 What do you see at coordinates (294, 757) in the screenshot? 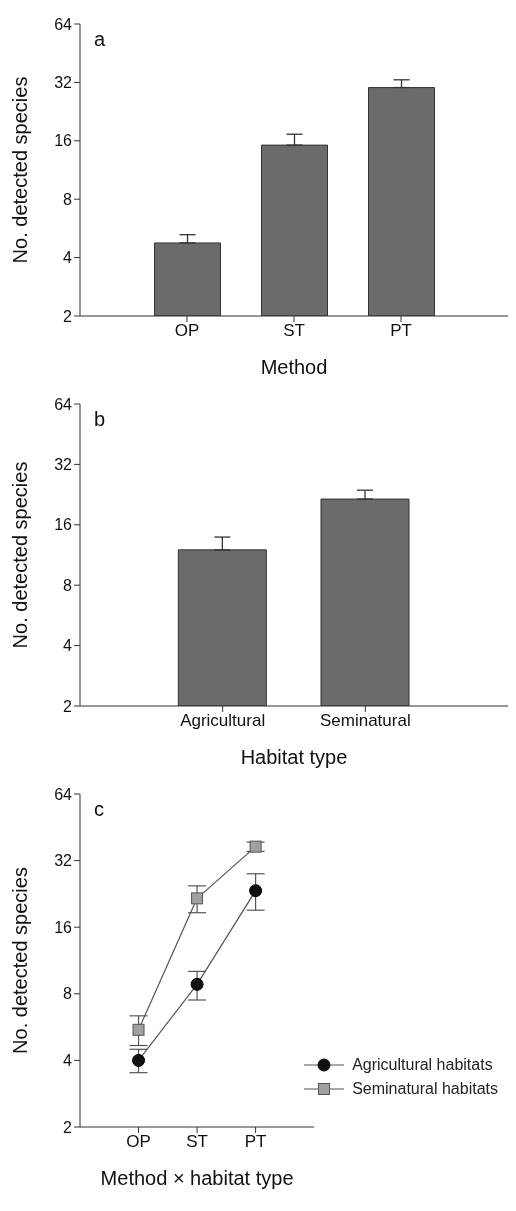
I see `x-axis-title: Habitat type` at bounding box center [294, 757].